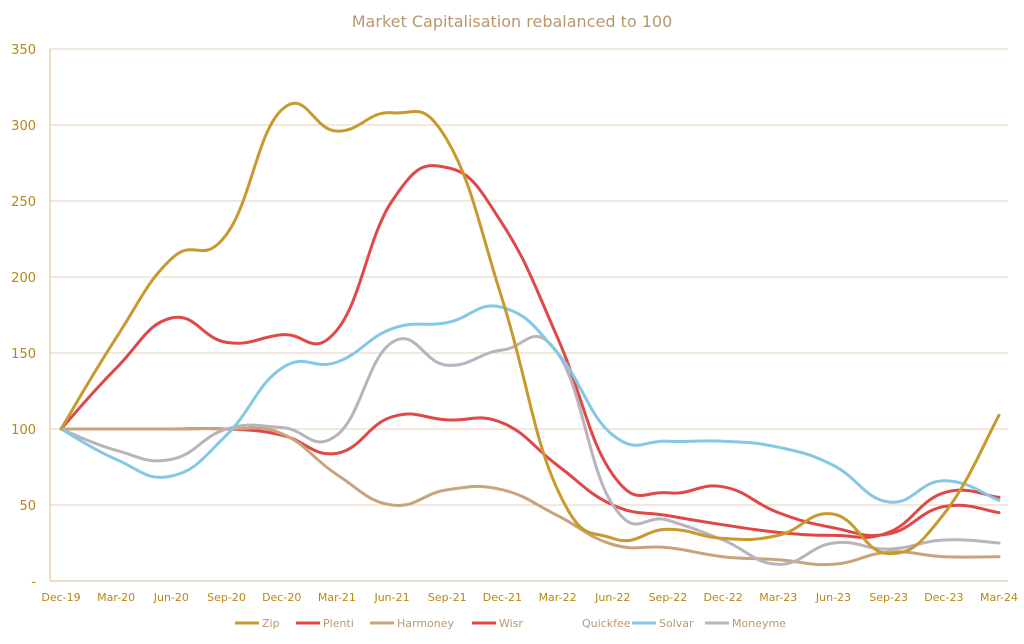 This screenshot has width=1024, height=644. What do you see at coordinates (943, 597) in the screenshot?
I see `x-tick-label: Dec-23` at bounding box center [943, 597].